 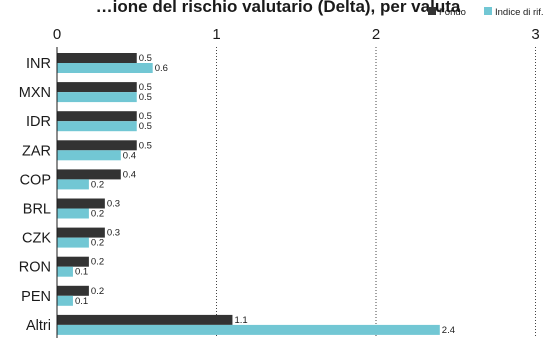 What do you see at coordinates (240, 320) in the screenshot?
I see `value-label: 1.1` at bounding box center [240, 320].